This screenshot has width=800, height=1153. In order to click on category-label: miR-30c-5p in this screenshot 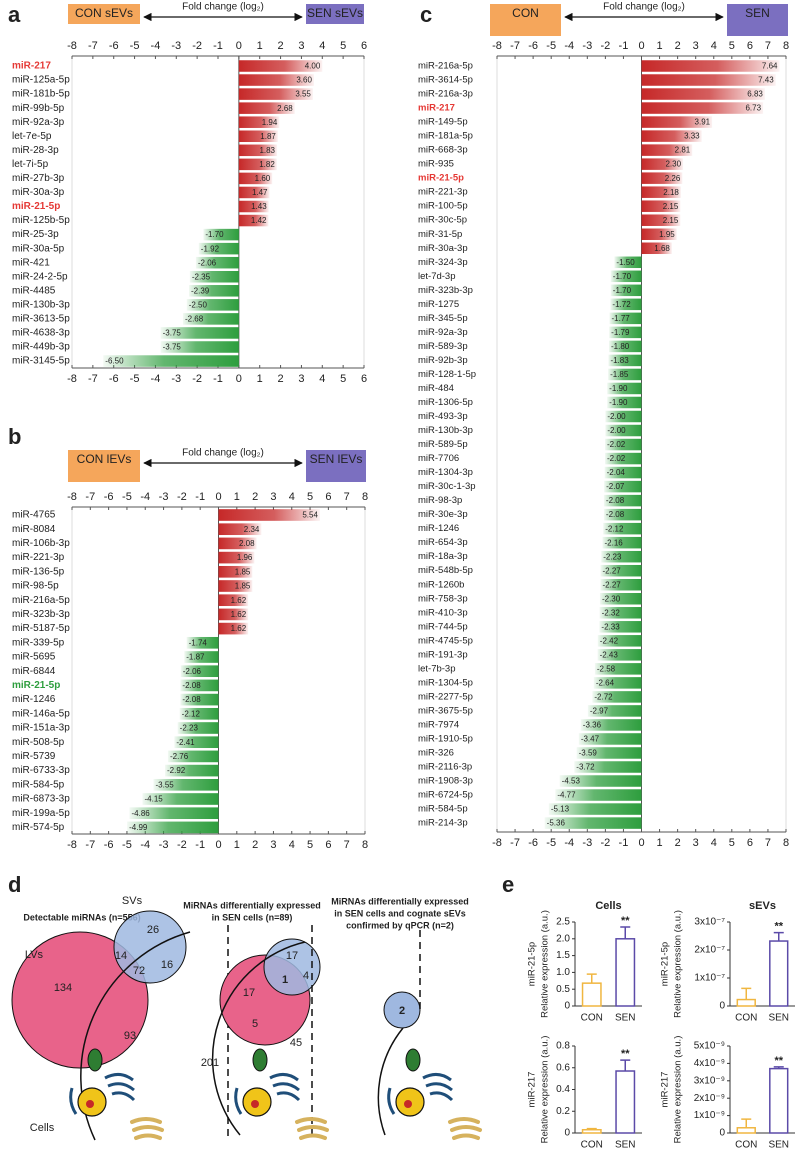, I will do `click(442, 220)`.